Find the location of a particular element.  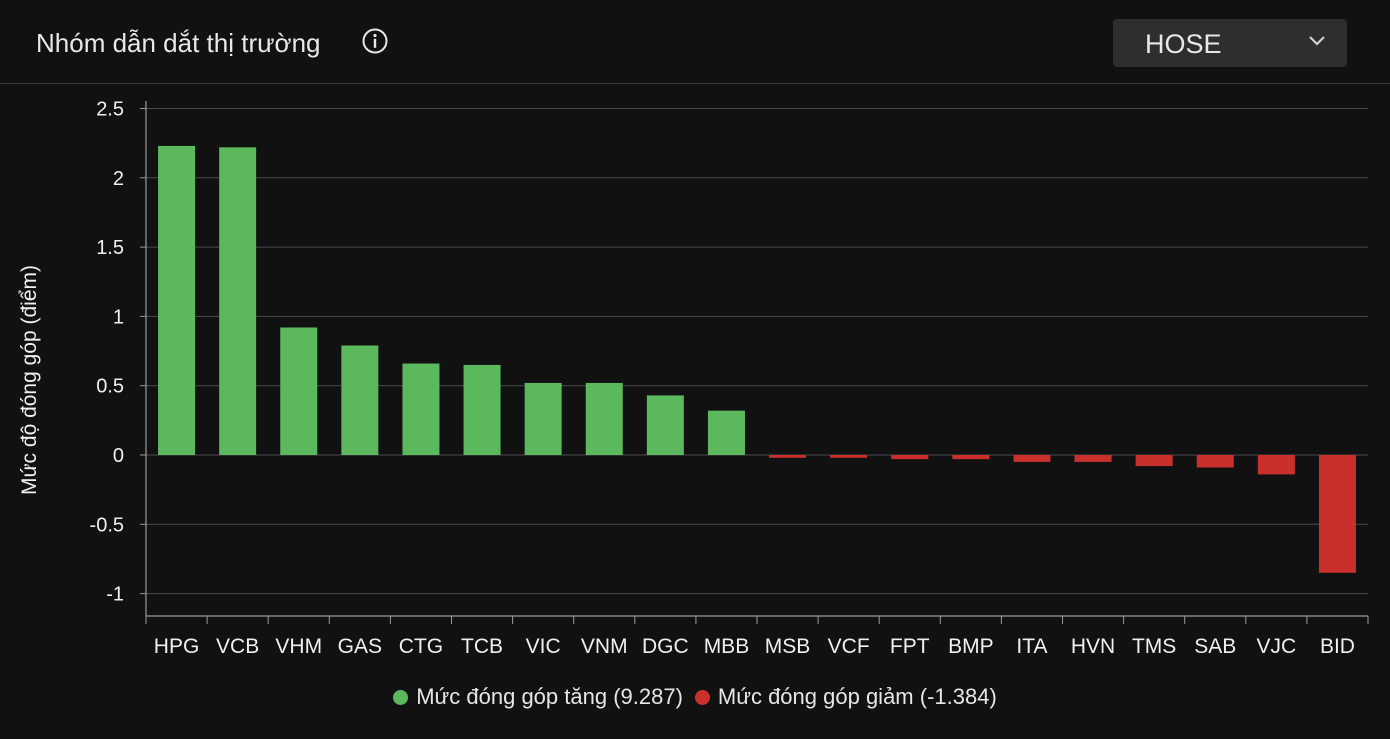

legend-label-negative: Mức đóng góp giảm (-1.384) is located at coordinates (857, 696).